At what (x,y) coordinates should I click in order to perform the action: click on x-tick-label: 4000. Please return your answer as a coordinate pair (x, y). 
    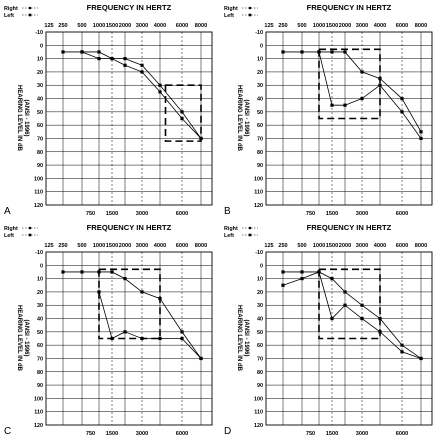
    Looking at the image, I should click on (160, 246).